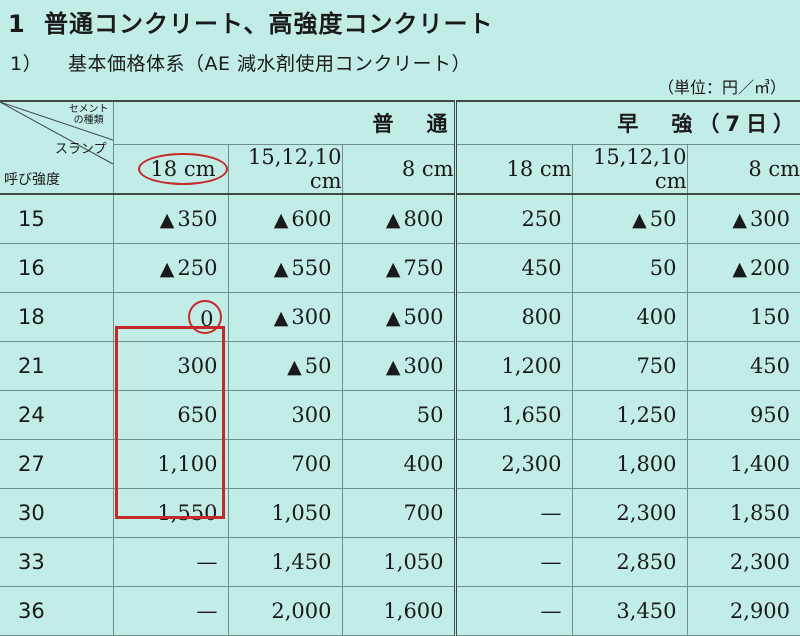  What do you see at coordinates (311, 268) in the screenshot?
I see `price-value: 550` at bounding box center [311, 268].